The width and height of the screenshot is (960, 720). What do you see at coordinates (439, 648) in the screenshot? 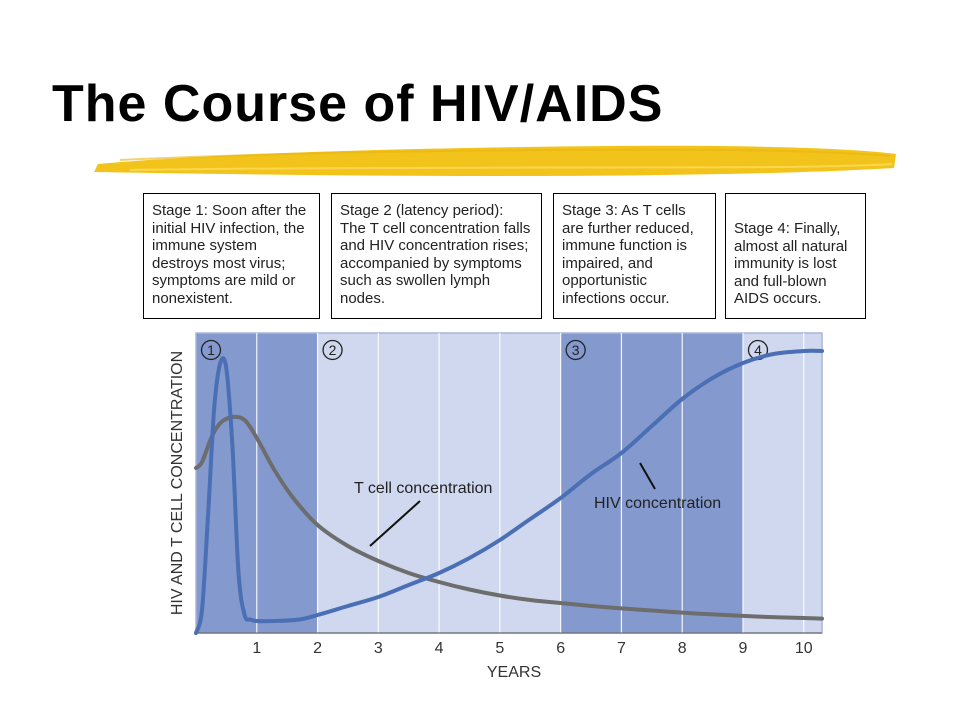
I see `x-tick-label-4: 4` at bounding box center [439, 648].